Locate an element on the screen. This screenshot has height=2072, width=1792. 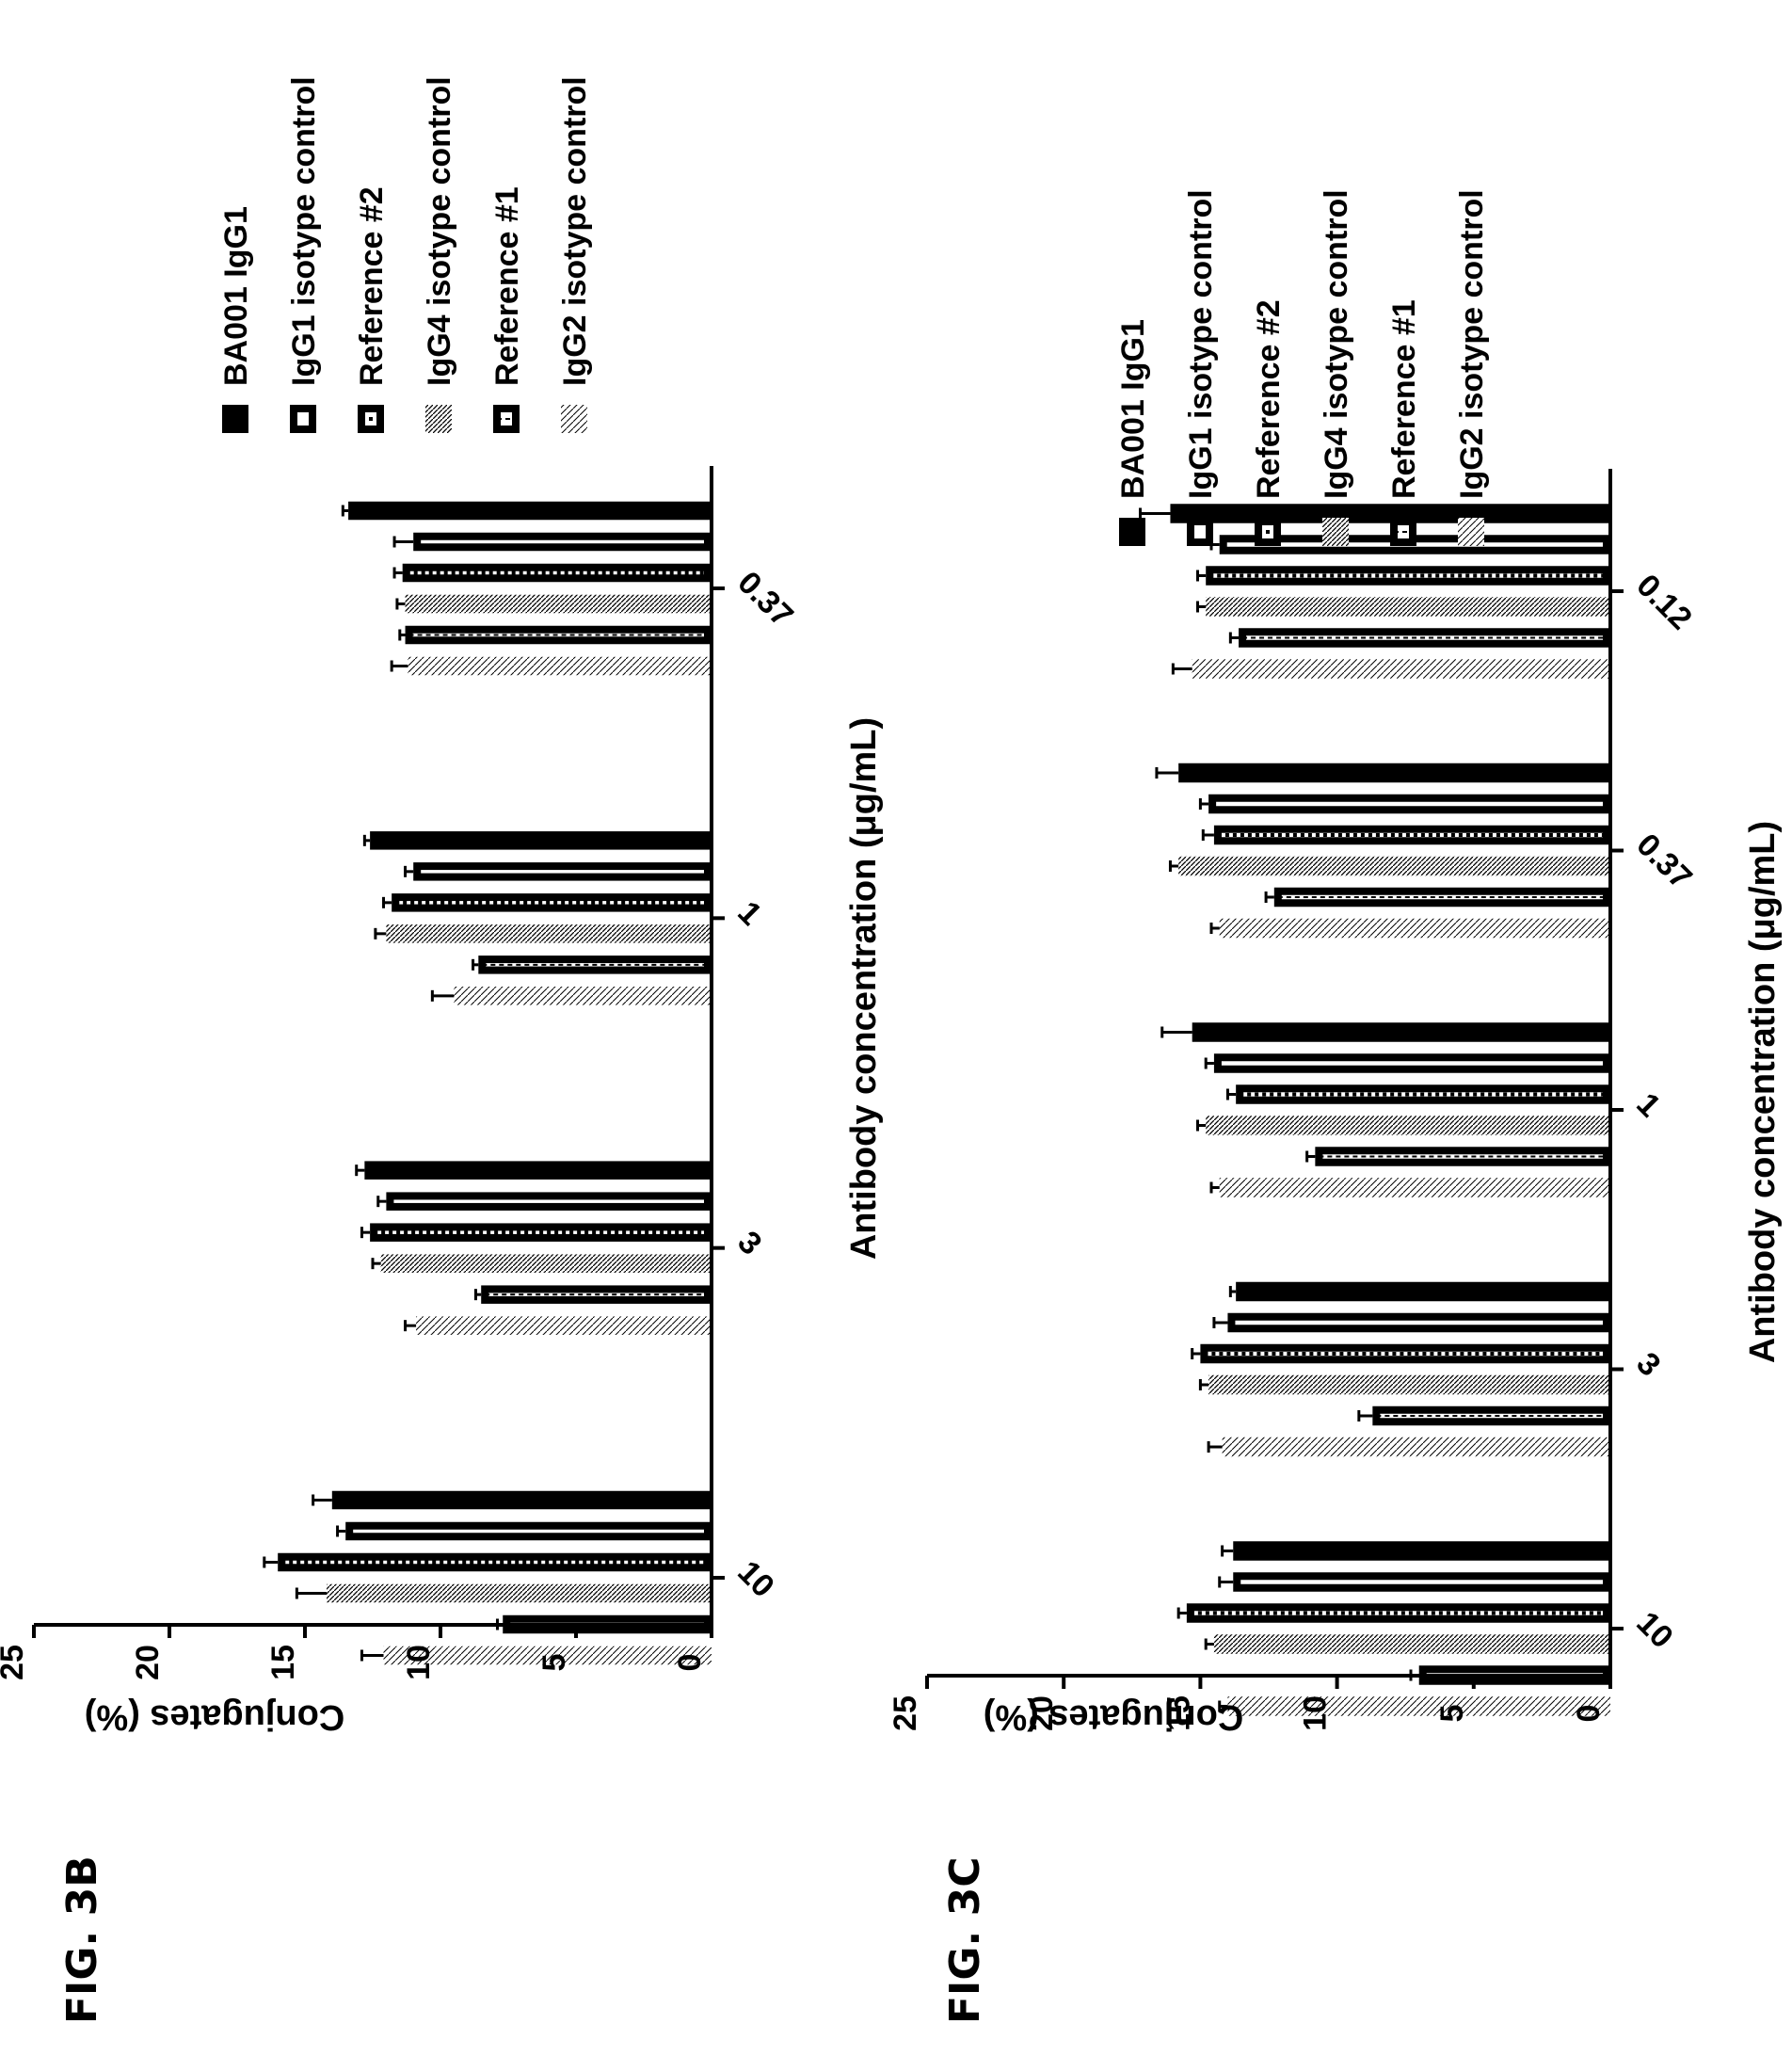
value-tick-label-3b-1: 5 is located at coordinates (554, 1663).